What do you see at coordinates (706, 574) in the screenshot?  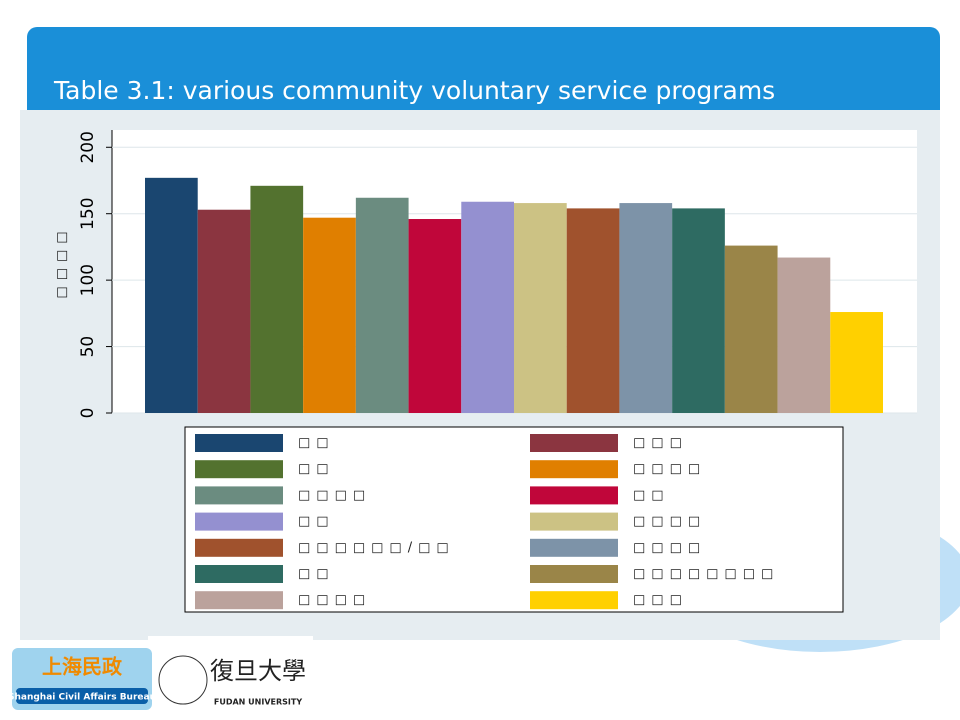 I see `legend-label: □□□□□□□□` at bounding box center [706, 574].